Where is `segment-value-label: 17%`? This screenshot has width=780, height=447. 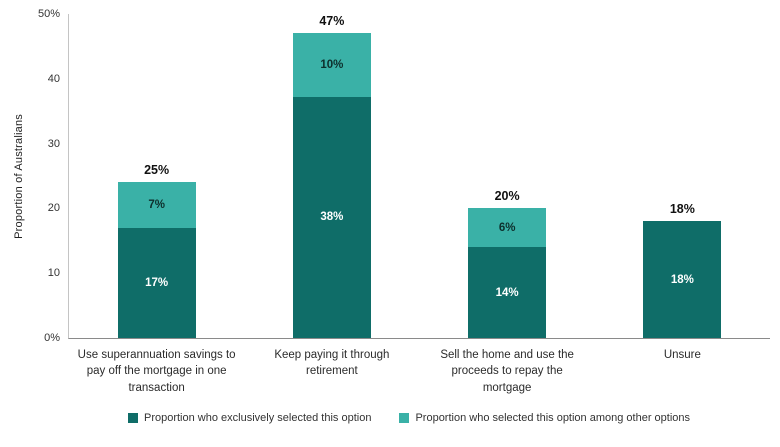
segment-value-label: 17% is located at coordinates (157, 282).